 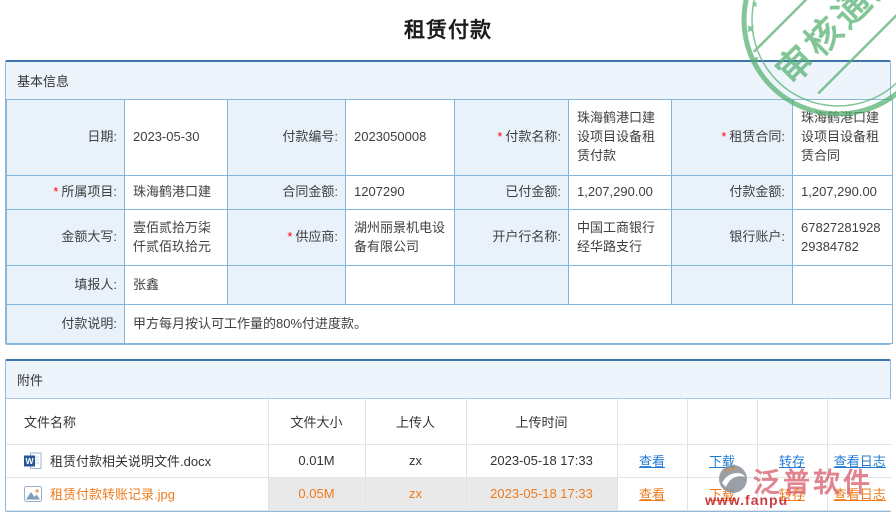 What do you see at coordinates (511, 237) in the screenshot?
I see `bank-name-label: 开户行名称:` at bounding box center [511, 237].